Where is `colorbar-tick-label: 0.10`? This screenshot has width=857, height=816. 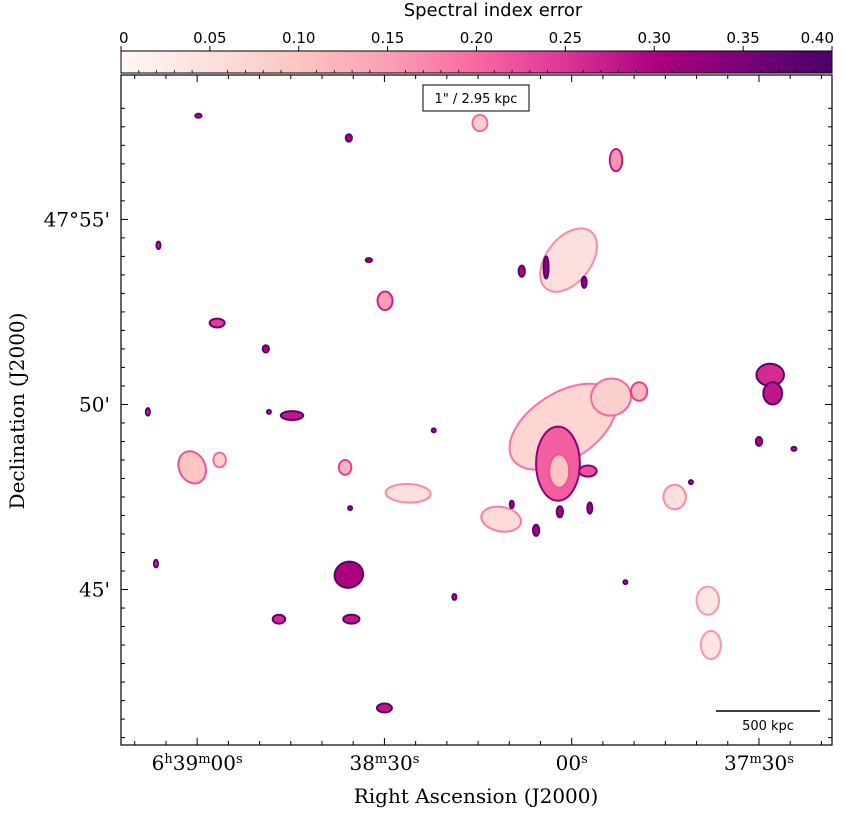 colorbar-tick-label: 0.10 is located at coordinates (298, 38).